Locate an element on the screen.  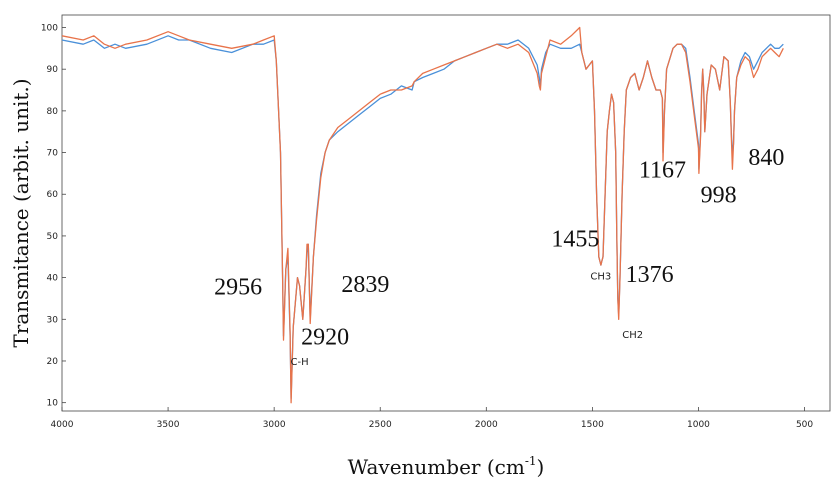
x-tick-label: 3500 is located at coordinates (168, 425).